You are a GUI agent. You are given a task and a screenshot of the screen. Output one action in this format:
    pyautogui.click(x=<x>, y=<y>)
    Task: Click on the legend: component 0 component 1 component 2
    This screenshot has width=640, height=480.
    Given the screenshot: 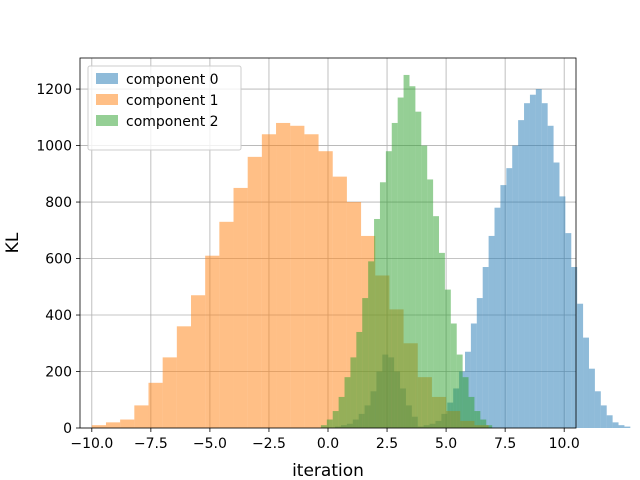 What is the action you would take?
    pyautogui.click(x=164, y=108)
    